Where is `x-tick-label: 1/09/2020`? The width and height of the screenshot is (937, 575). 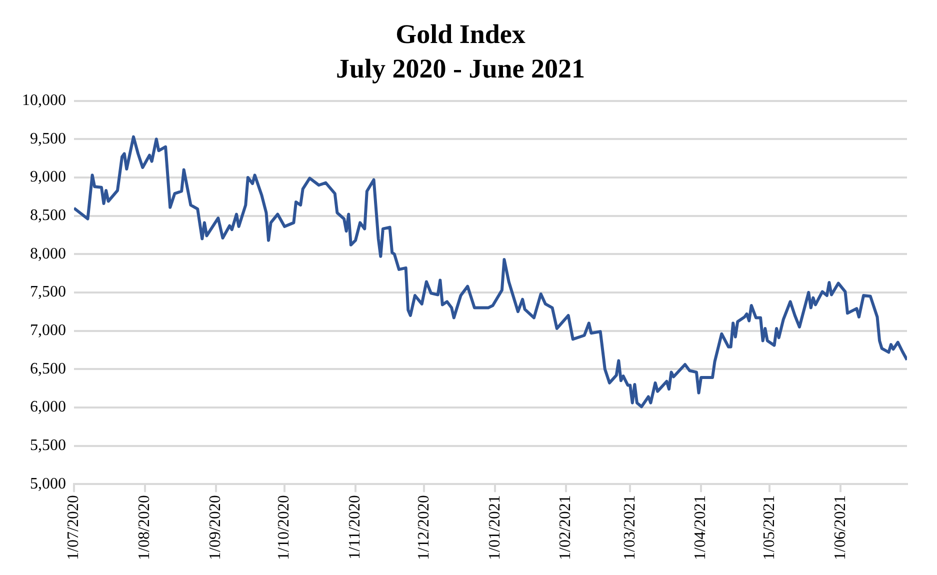
x-tick-label: 1/09/2020 is located at coordinates (215, 527).